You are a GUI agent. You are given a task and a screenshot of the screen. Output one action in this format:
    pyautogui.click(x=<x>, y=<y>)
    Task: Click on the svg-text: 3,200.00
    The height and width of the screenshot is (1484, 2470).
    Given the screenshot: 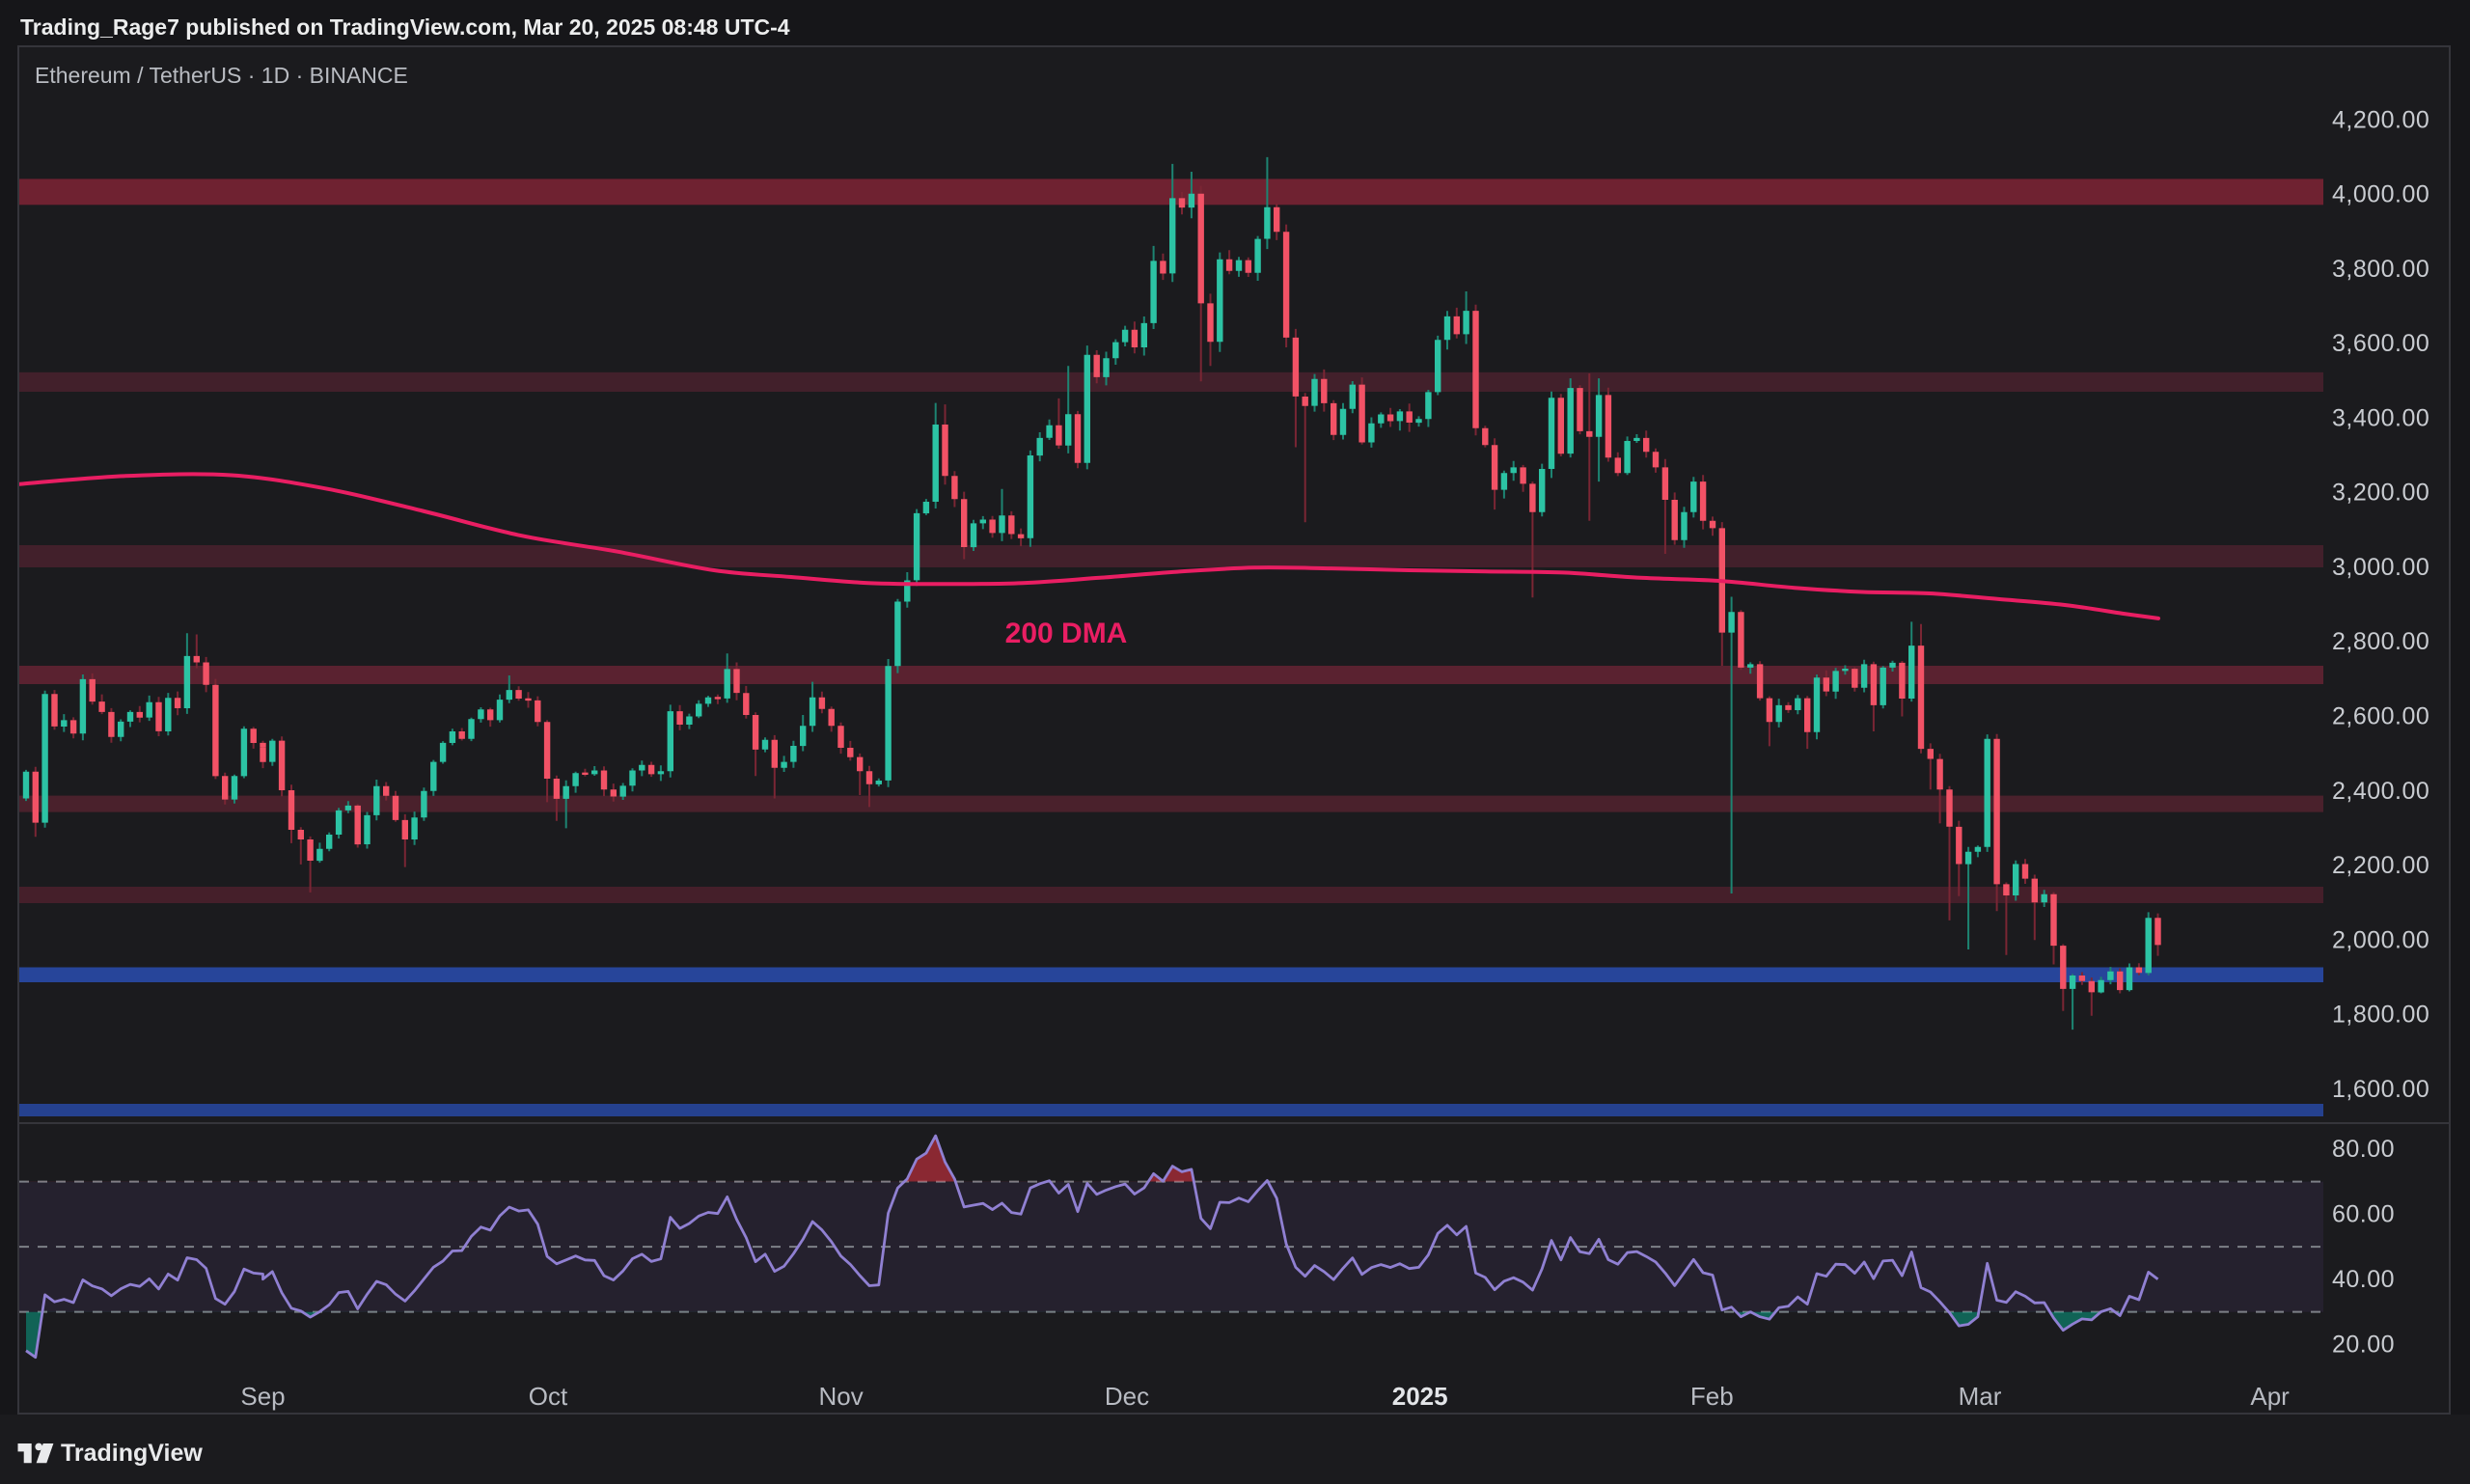 What is the action you would take?
    pyautogui.click(x=2380, y=493)
    